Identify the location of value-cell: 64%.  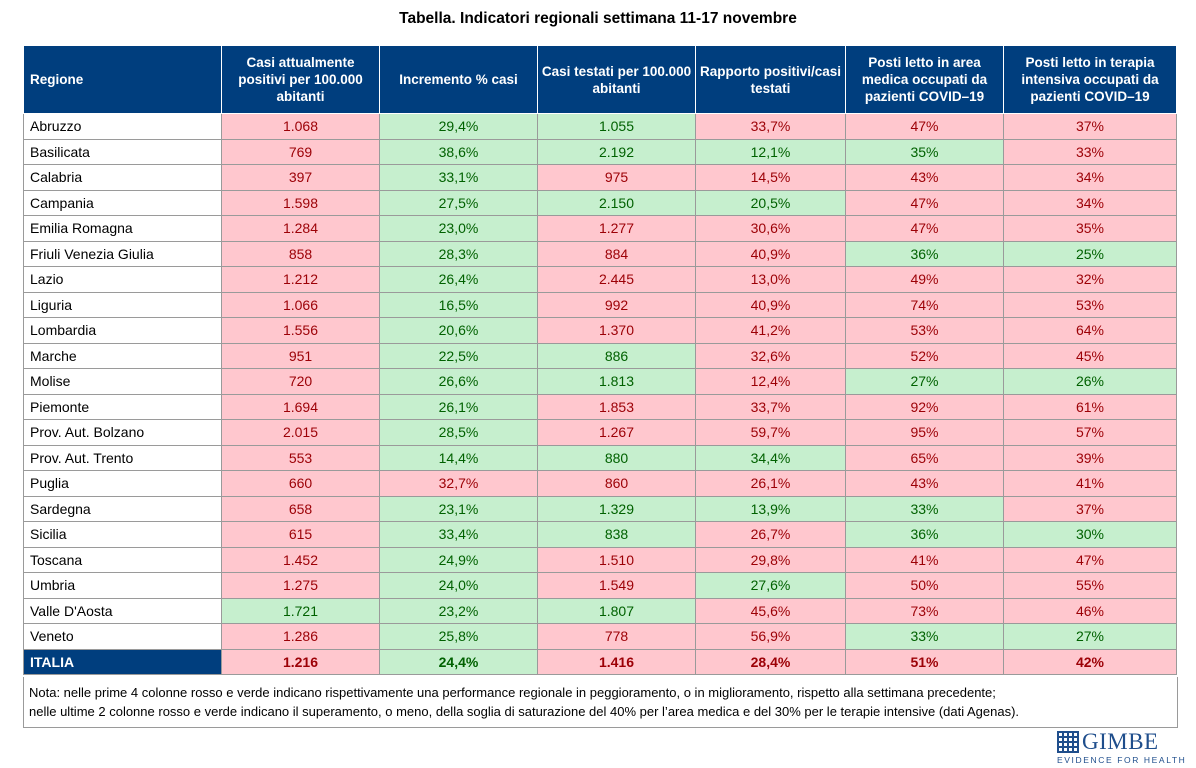
(1090, 330).